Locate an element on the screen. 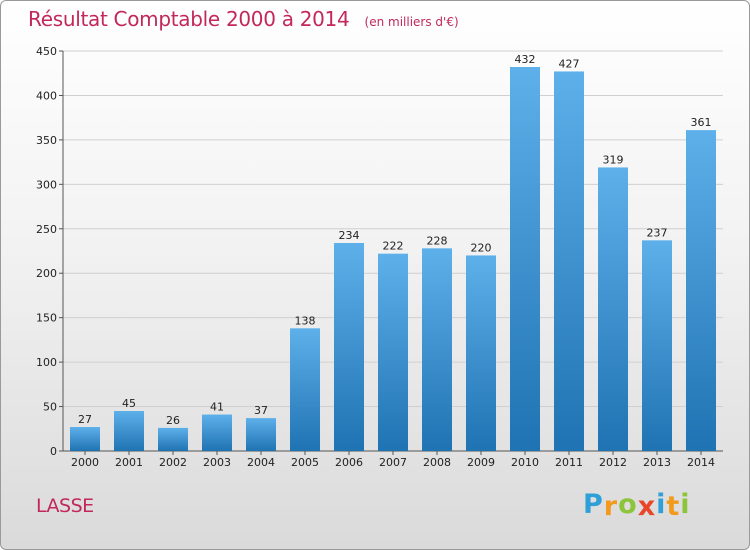 The height and width of the screenshot is (550, 750). y-tick-label: 150 is located at coordinates (46, 318).